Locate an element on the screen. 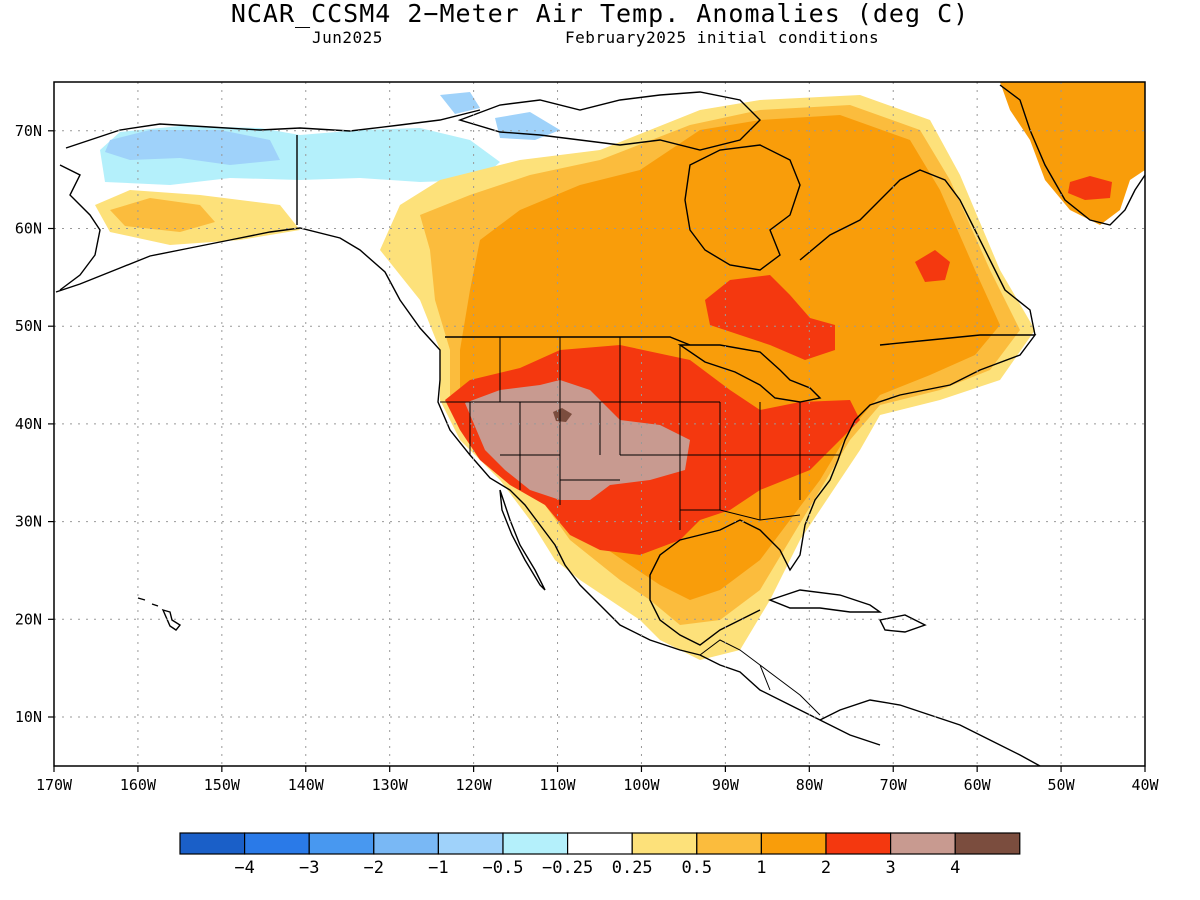 The width and height of the screenshot is (1200, 900). alaska-west-coast is located at coordinates (80, 227).